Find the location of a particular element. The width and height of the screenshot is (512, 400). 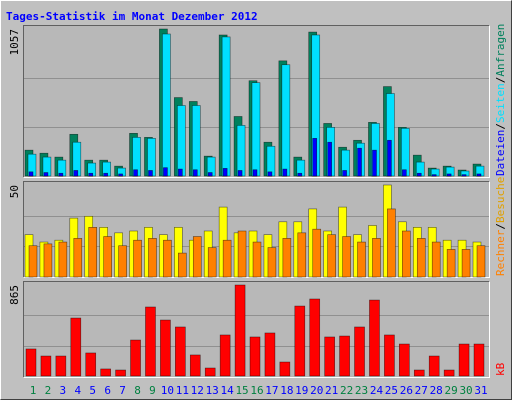

x-tick-label: 24 is located at coordinates (377, 390).